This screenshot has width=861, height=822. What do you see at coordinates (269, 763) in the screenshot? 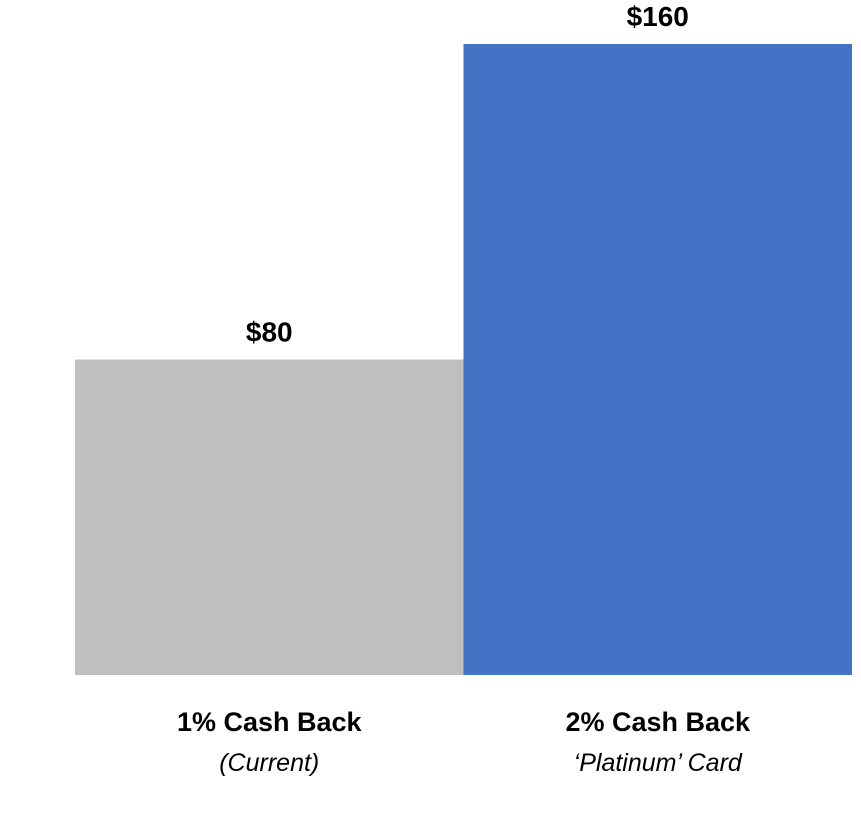
I see `category-sublabel-1: (Current)` at bounding box center [269, 763].